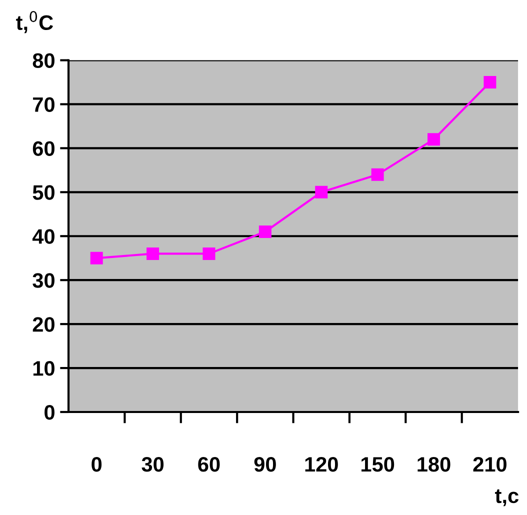 The width and height of the screenshot is (527, 515). I want to click on y-tick-label: 80, so click(43, 60).